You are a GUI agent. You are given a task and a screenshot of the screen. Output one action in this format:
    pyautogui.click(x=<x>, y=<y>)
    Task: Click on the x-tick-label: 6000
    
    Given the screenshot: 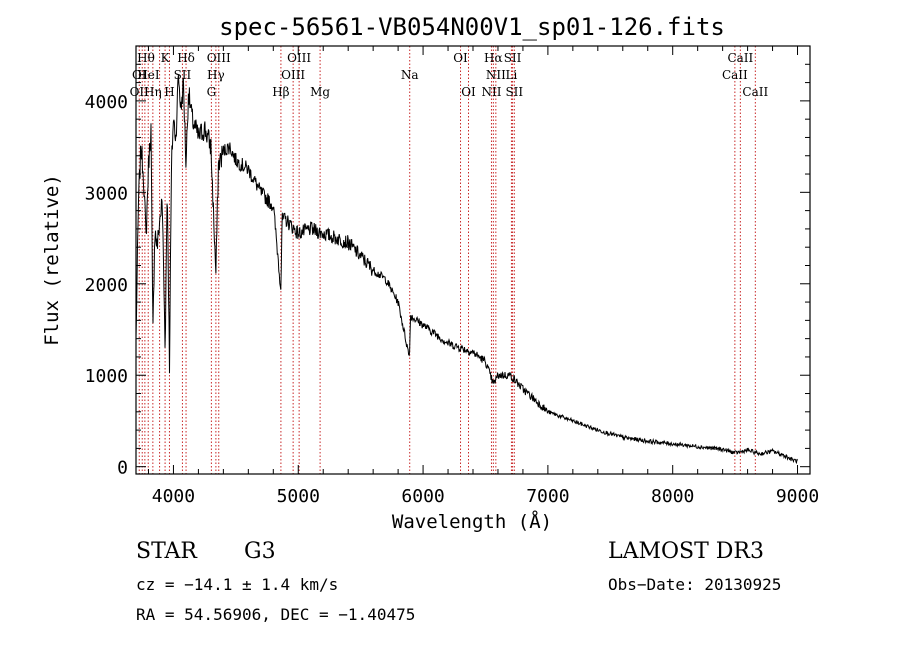 What is the action you would take?
    pyautogui.click(x=422, y=496)
    